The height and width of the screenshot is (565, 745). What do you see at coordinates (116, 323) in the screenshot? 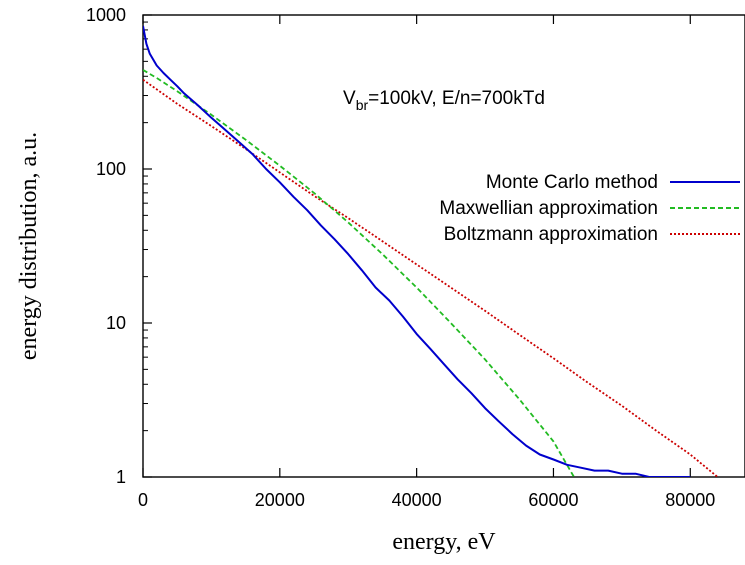
I see `y-tick-label: 10` at bounding box center [116, 323].